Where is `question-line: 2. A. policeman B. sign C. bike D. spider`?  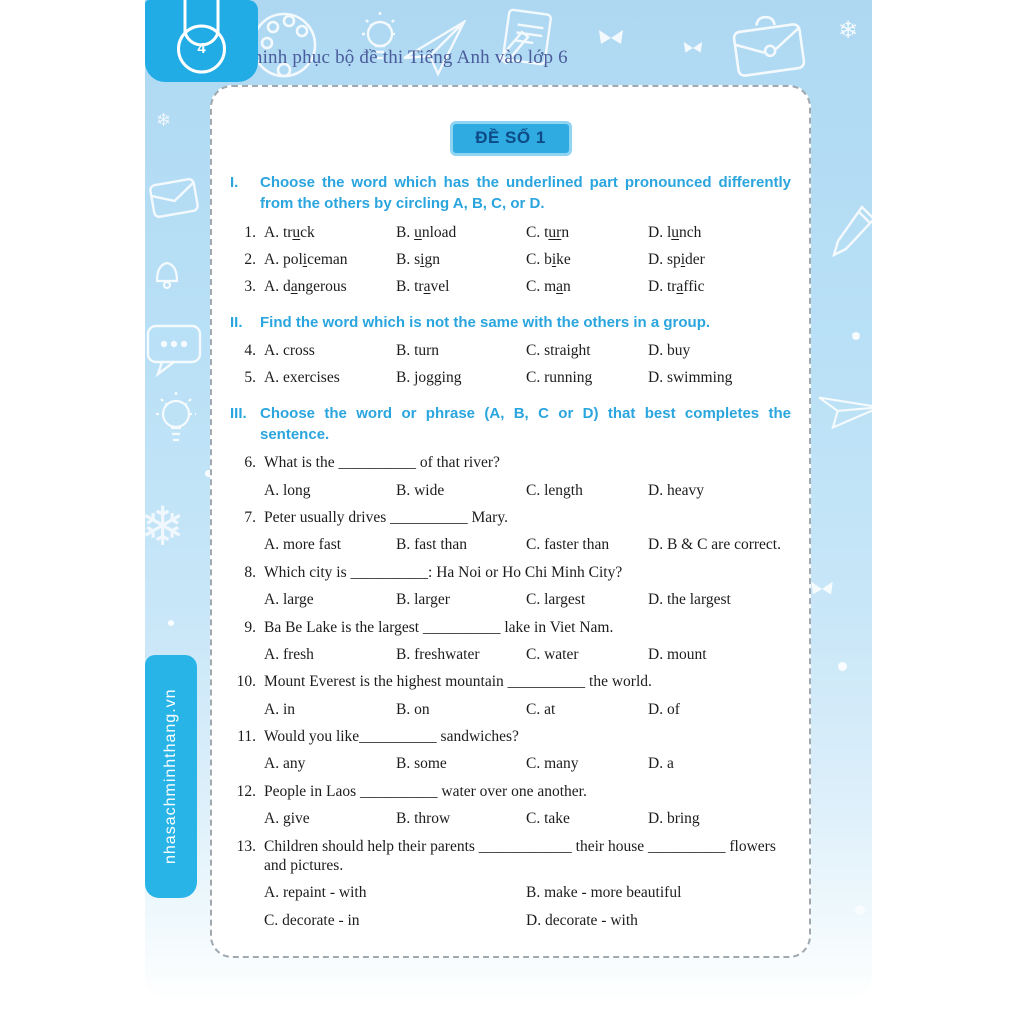 question-line: 2. A. policeman B. sign C. bike D. spider is located at coordinates (510, 259).